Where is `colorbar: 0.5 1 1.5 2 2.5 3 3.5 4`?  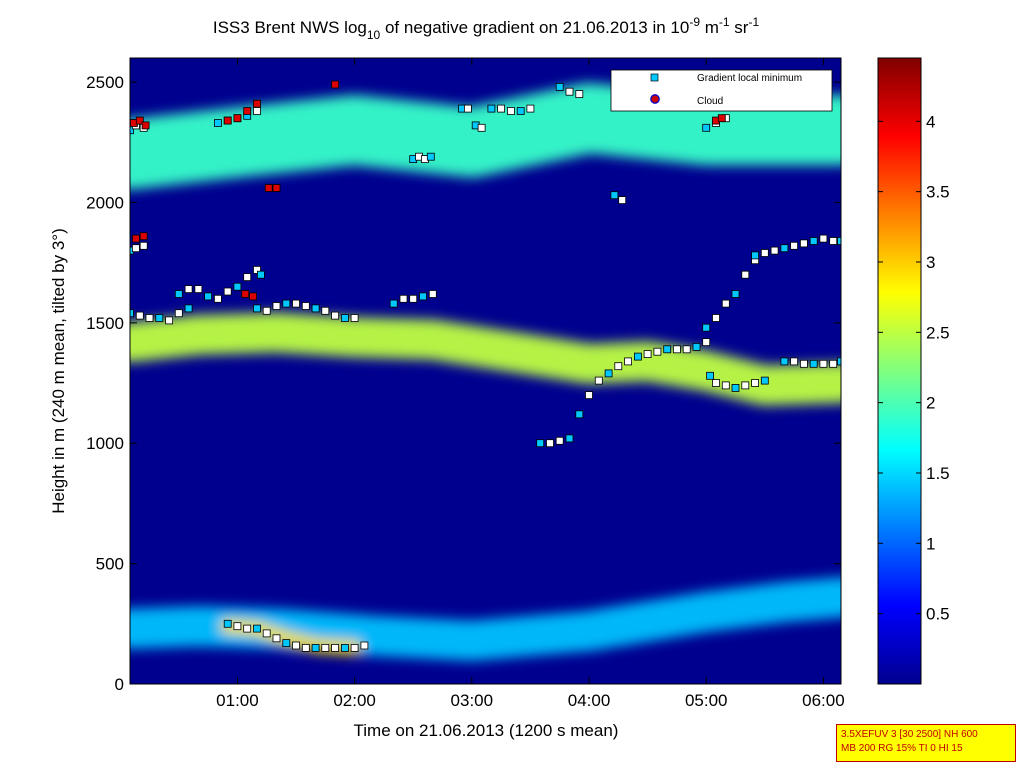 colorbar: 0.5 1 1.5 2 2.5 3 3.5 4 is located at coordinates (913, 371).